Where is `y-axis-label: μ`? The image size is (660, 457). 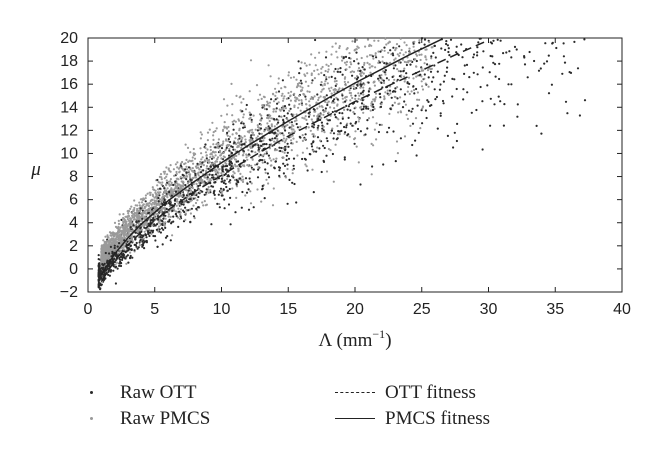
y-axis-label: μ is located at coordinates (35, 169).